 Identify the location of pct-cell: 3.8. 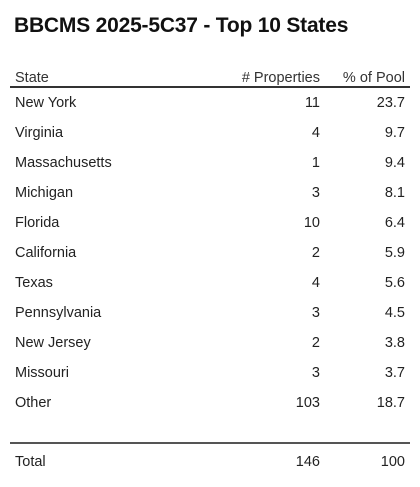
(394, 343).